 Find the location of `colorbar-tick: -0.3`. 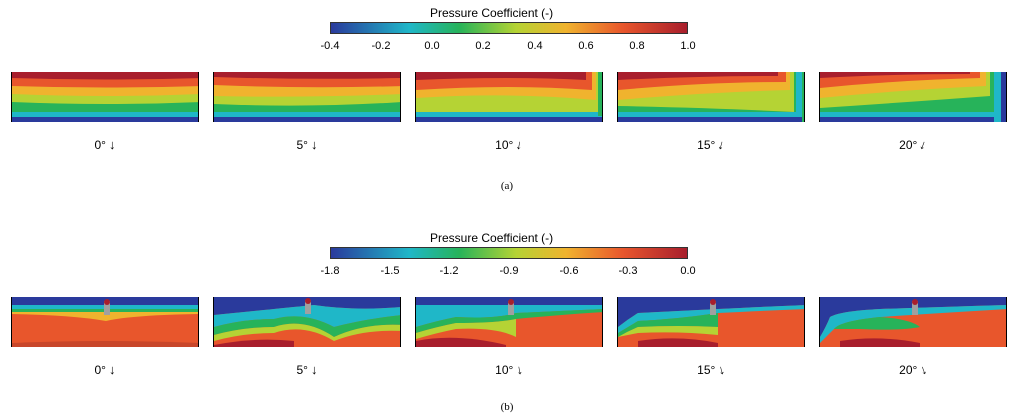

colorbar-tick: -0.3 is located at coordinates (628, 271).